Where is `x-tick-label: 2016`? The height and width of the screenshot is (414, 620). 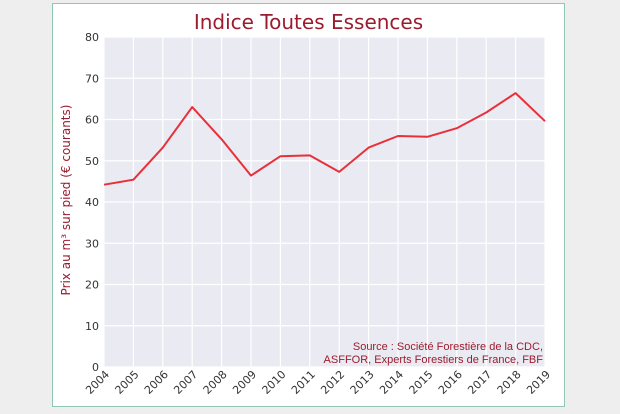 x-tick-label: 2016 is located at coordinates (450, 382).